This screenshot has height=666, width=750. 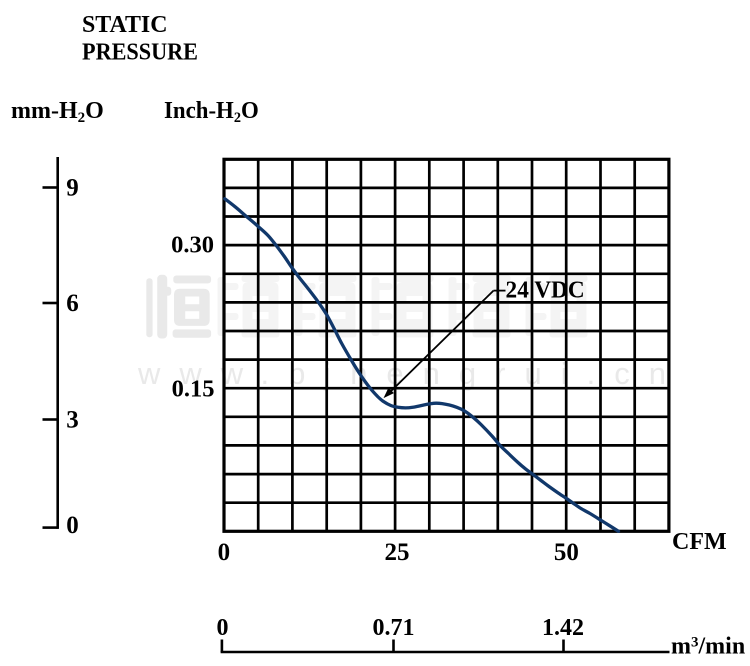 I want to click on svg-text: 24 VDC, so click(x=545, y=290).